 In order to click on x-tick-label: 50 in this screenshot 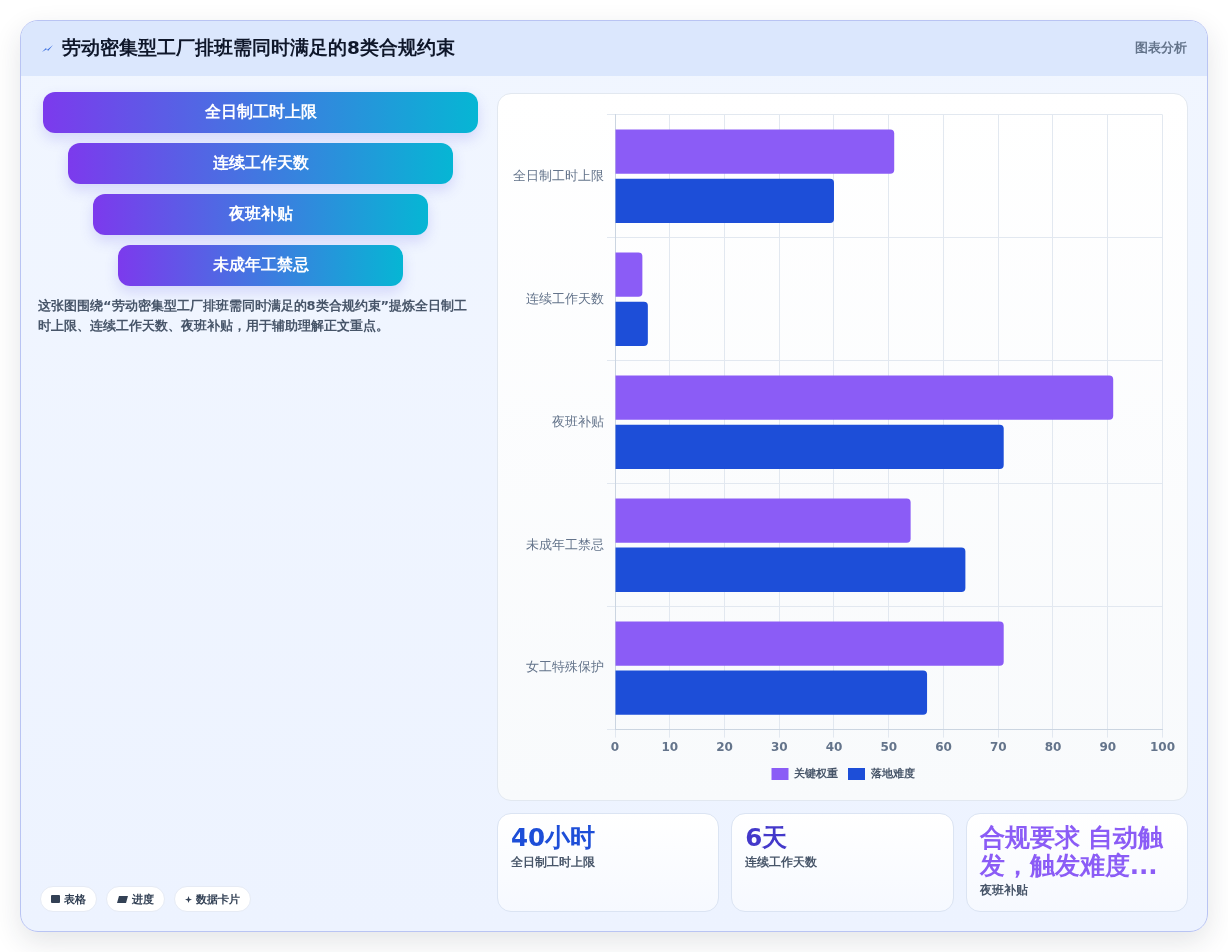, I will do `click(889, 746)`.